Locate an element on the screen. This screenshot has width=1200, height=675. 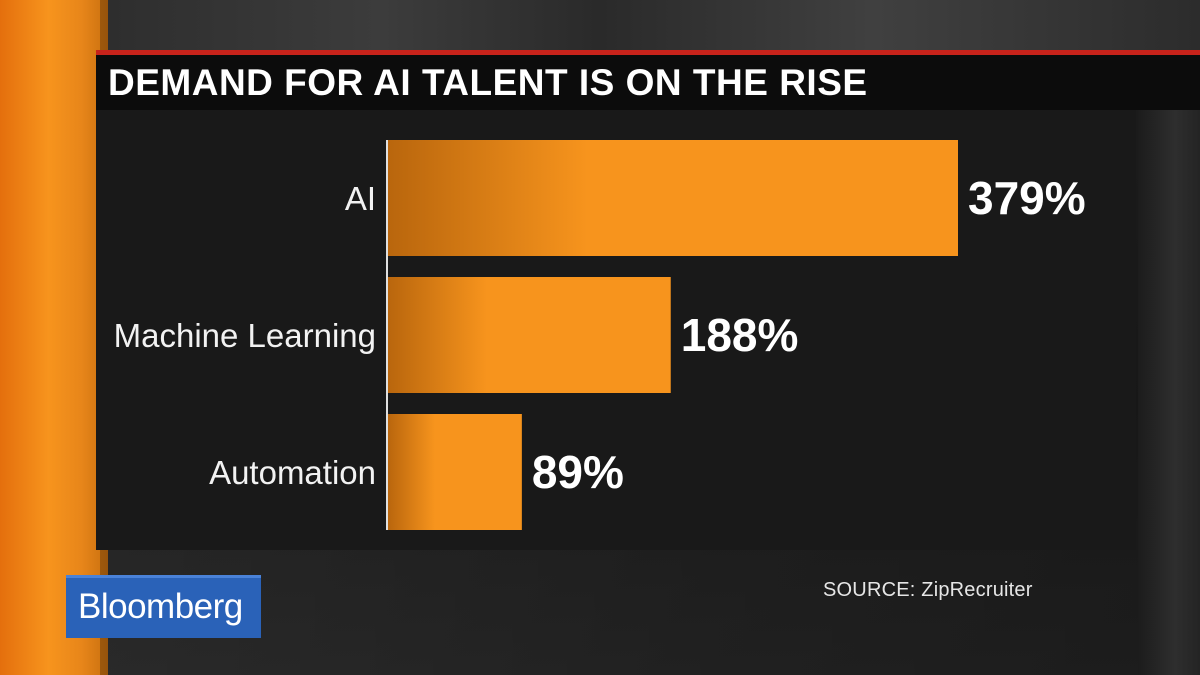
chart-title: DEMAND FOR AI TALENT IS ON THE RISE is located at coordinates (488, 82).